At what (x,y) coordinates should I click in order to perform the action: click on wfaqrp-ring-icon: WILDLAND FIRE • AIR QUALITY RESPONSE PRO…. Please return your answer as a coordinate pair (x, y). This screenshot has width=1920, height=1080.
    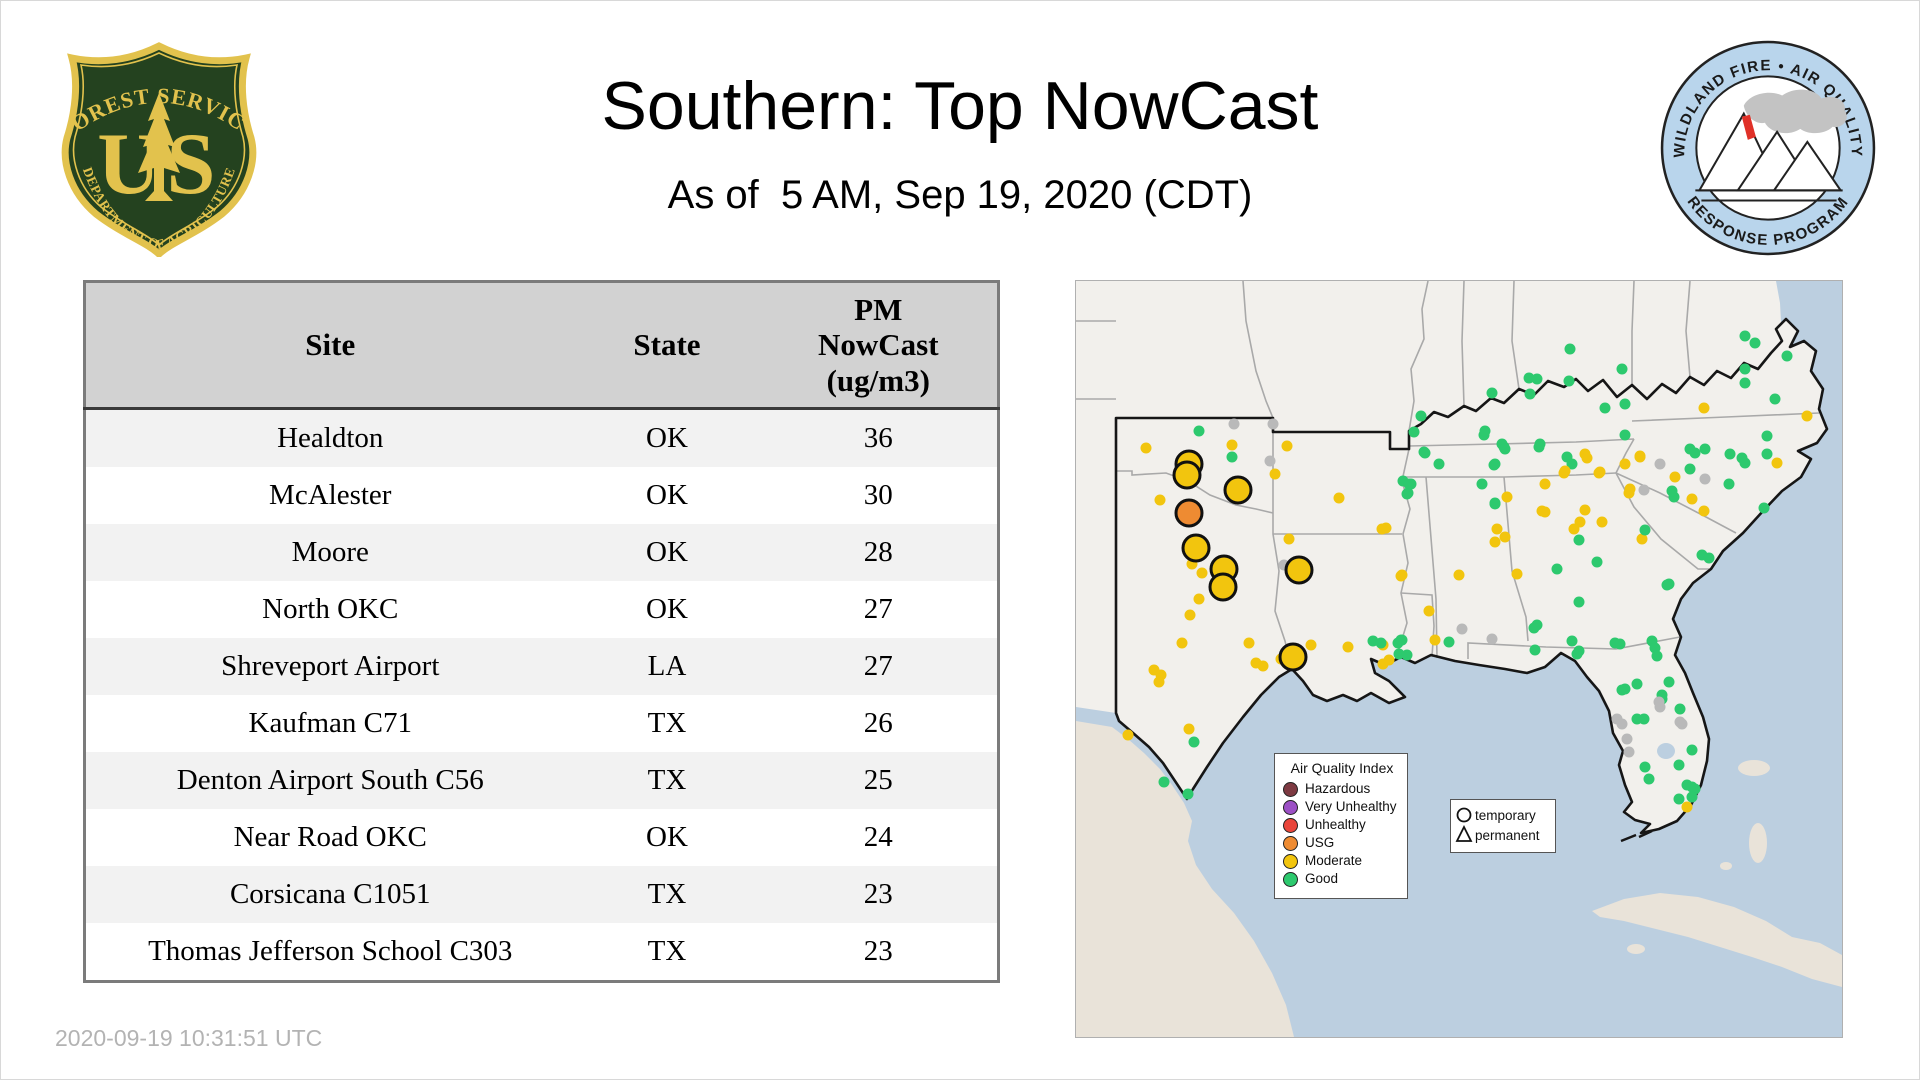
    Looking at the image, I should click on (1768, 148).